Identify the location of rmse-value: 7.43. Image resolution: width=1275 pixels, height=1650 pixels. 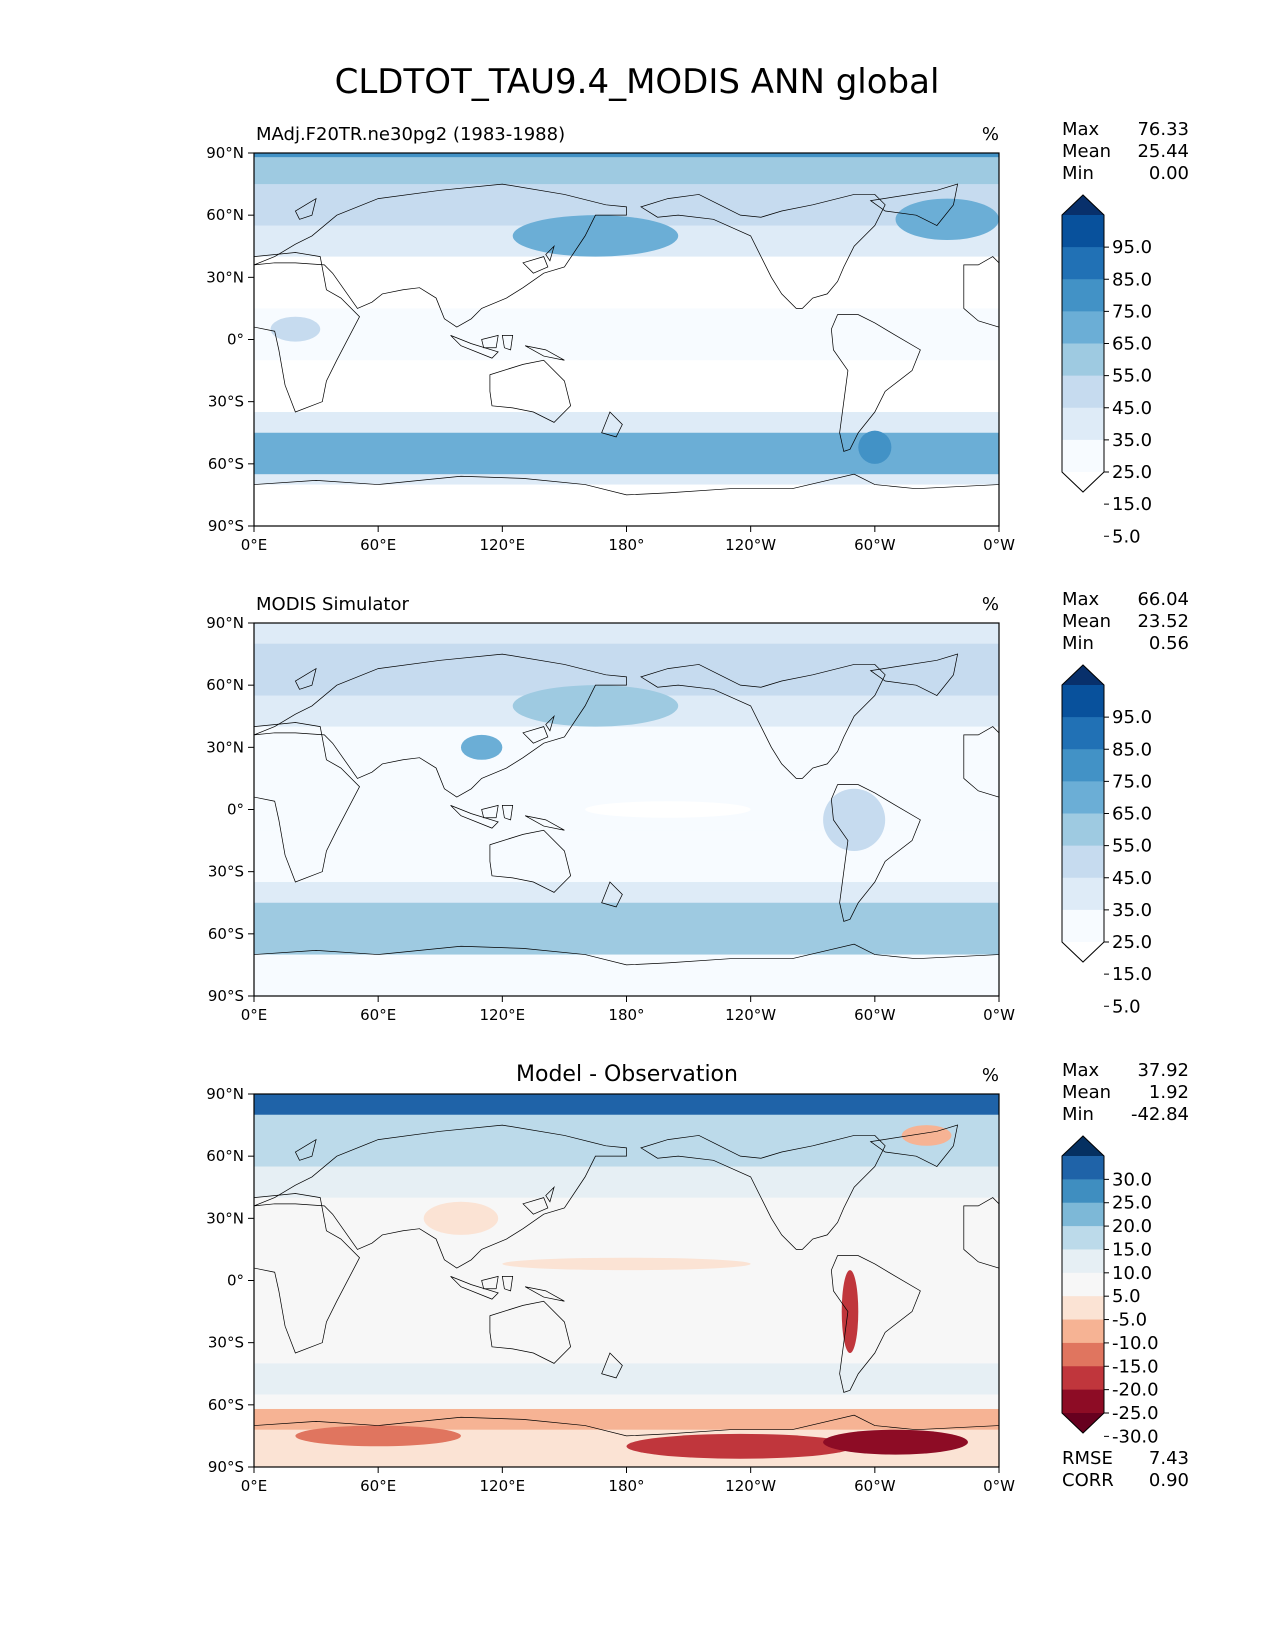
(1169, 1458).